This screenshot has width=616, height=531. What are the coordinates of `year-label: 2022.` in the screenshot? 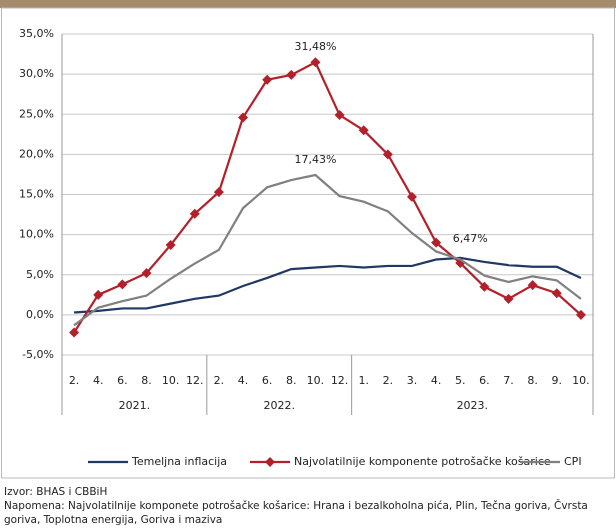 It's located at (279, 405).